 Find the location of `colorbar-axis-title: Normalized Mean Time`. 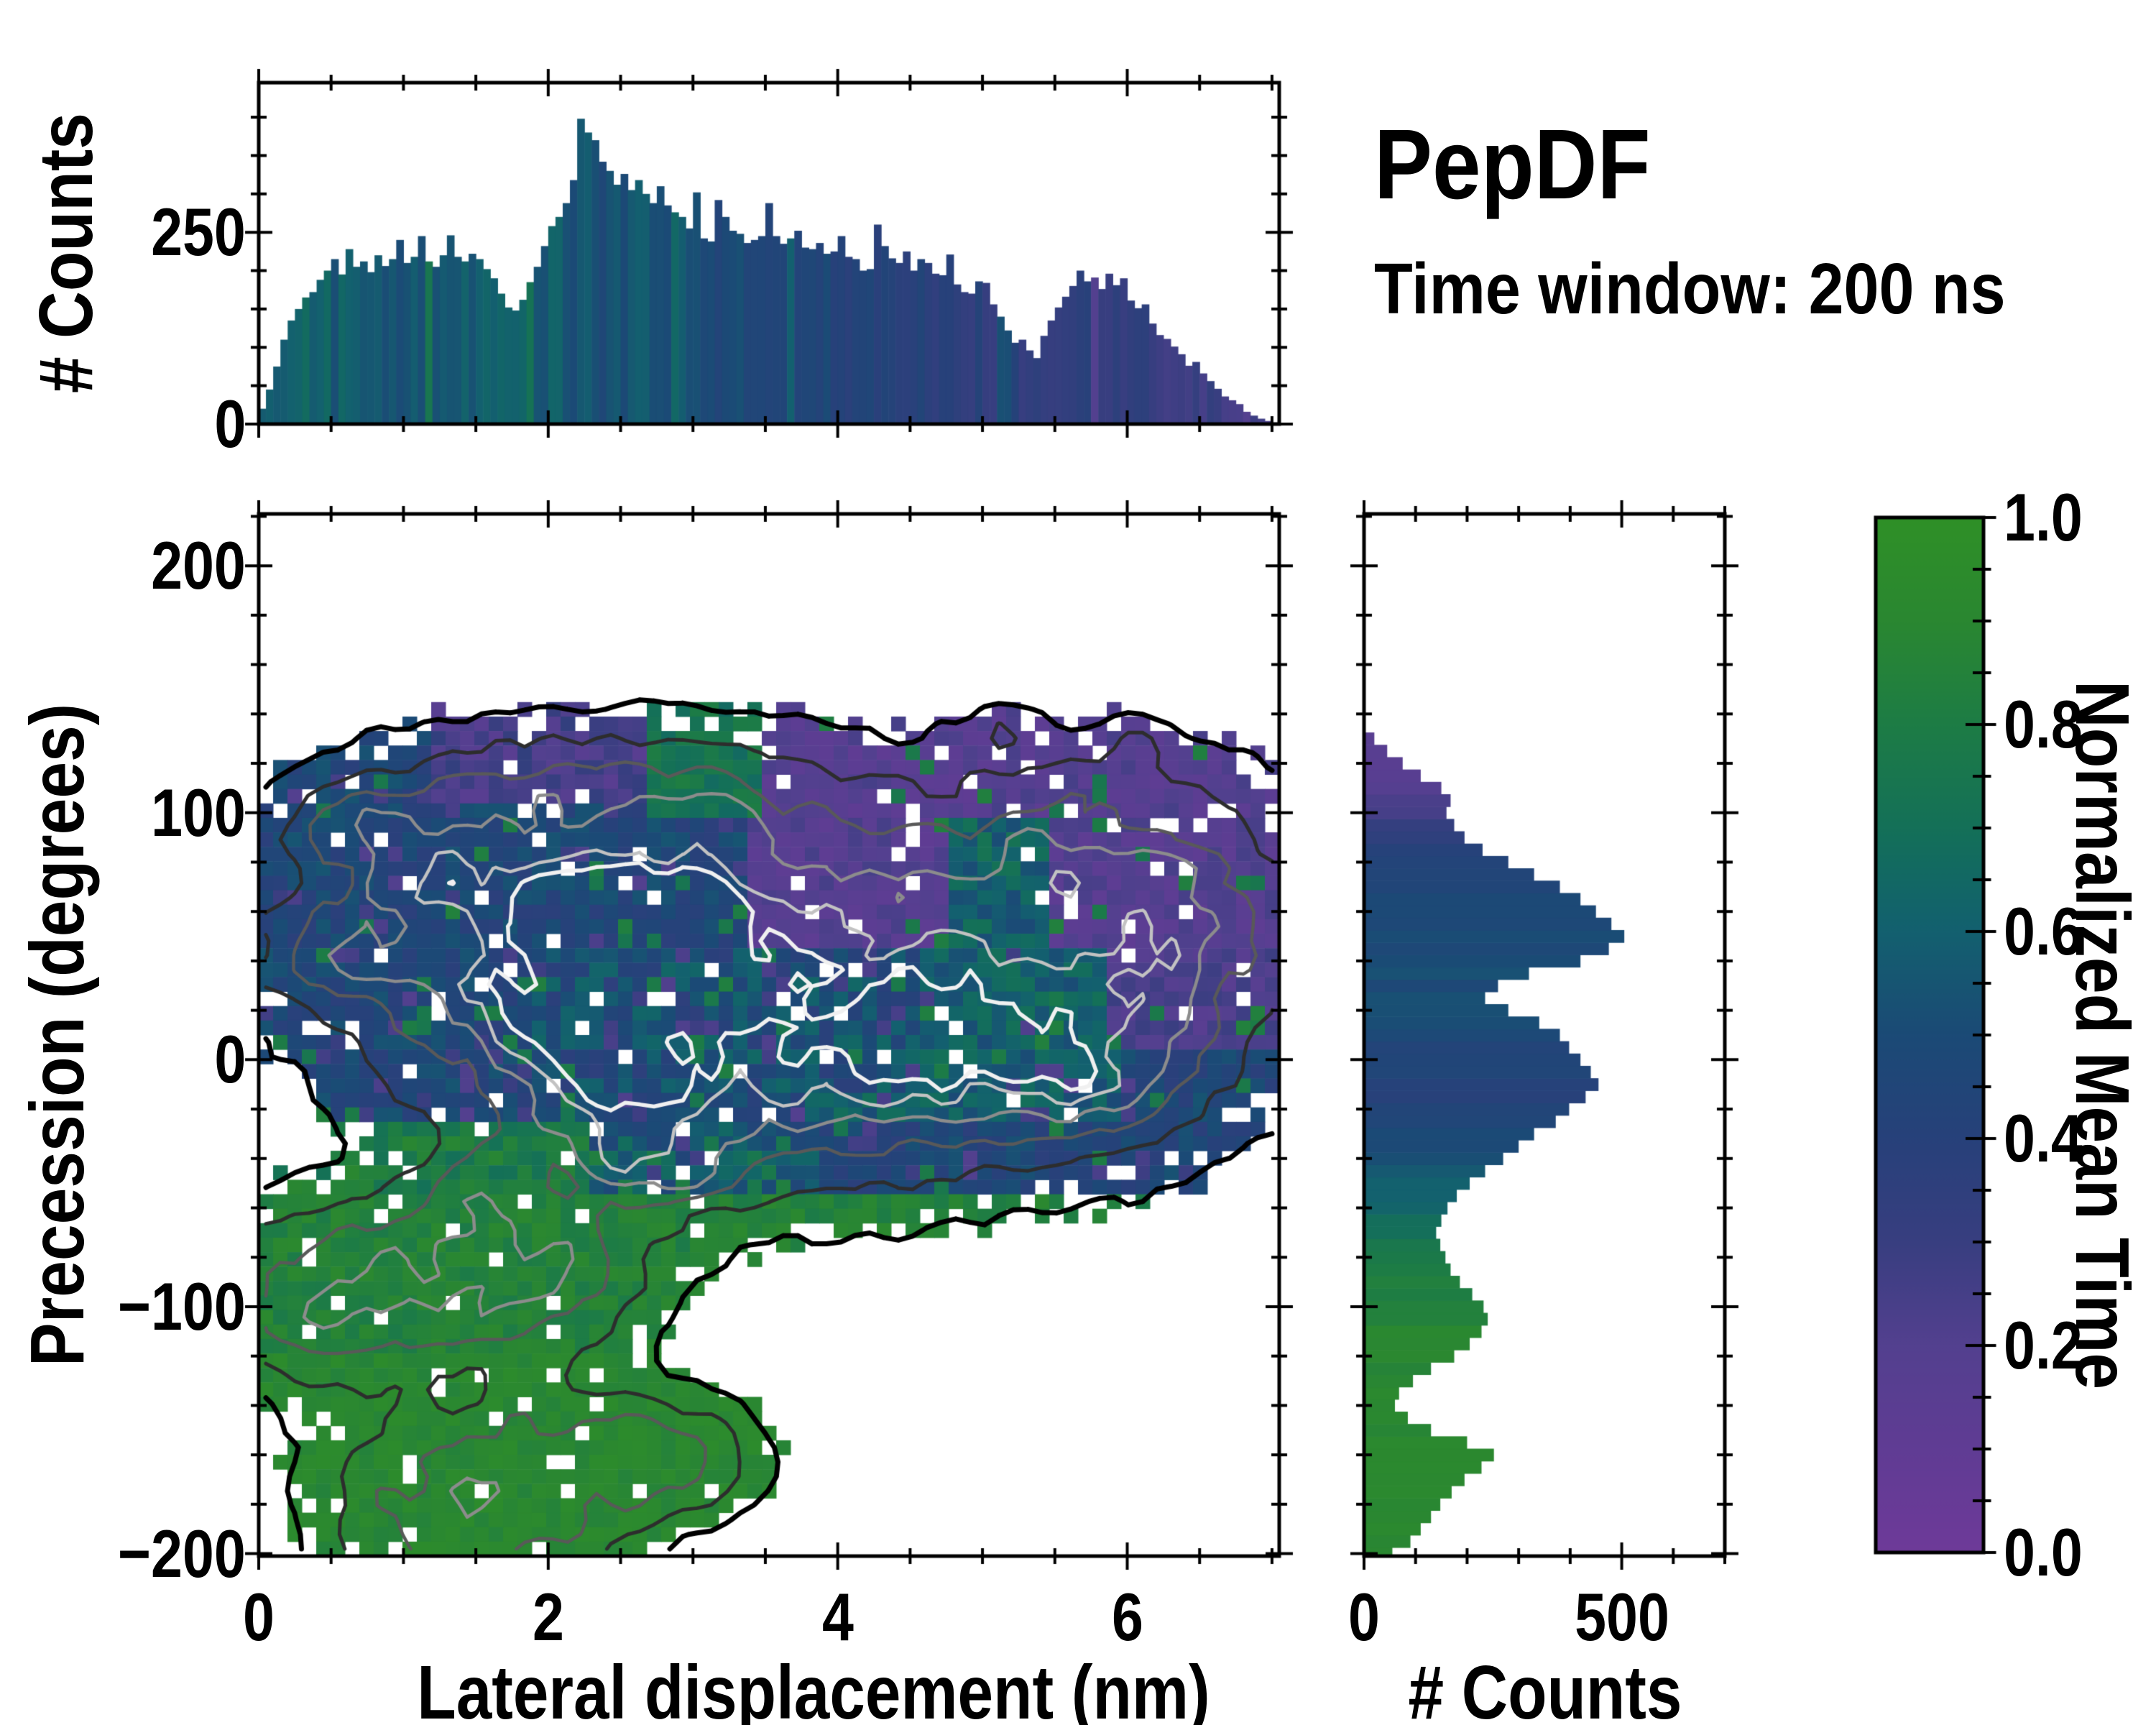

colorbar-axis-title: Normalized Mean Time is located at coordinates (2102, 1035).